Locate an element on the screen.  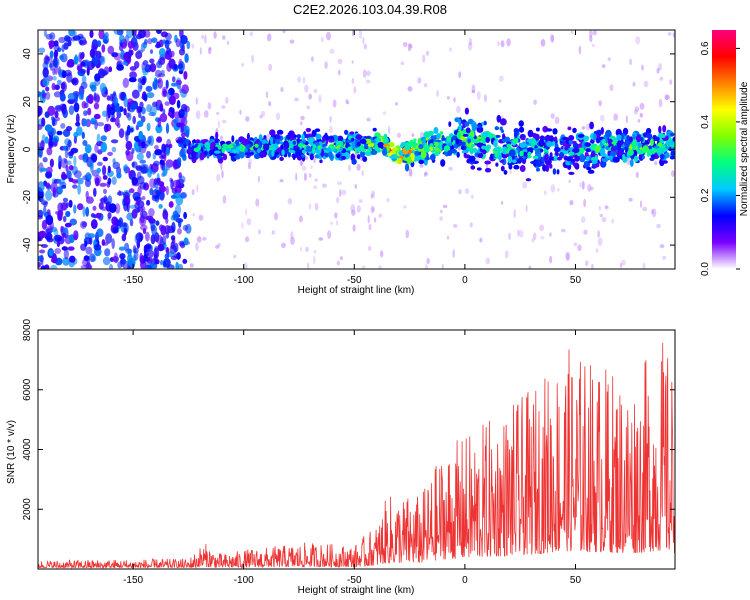
colorbar-label: Normalized spectral amplitude is located at coordinates (744, 148).